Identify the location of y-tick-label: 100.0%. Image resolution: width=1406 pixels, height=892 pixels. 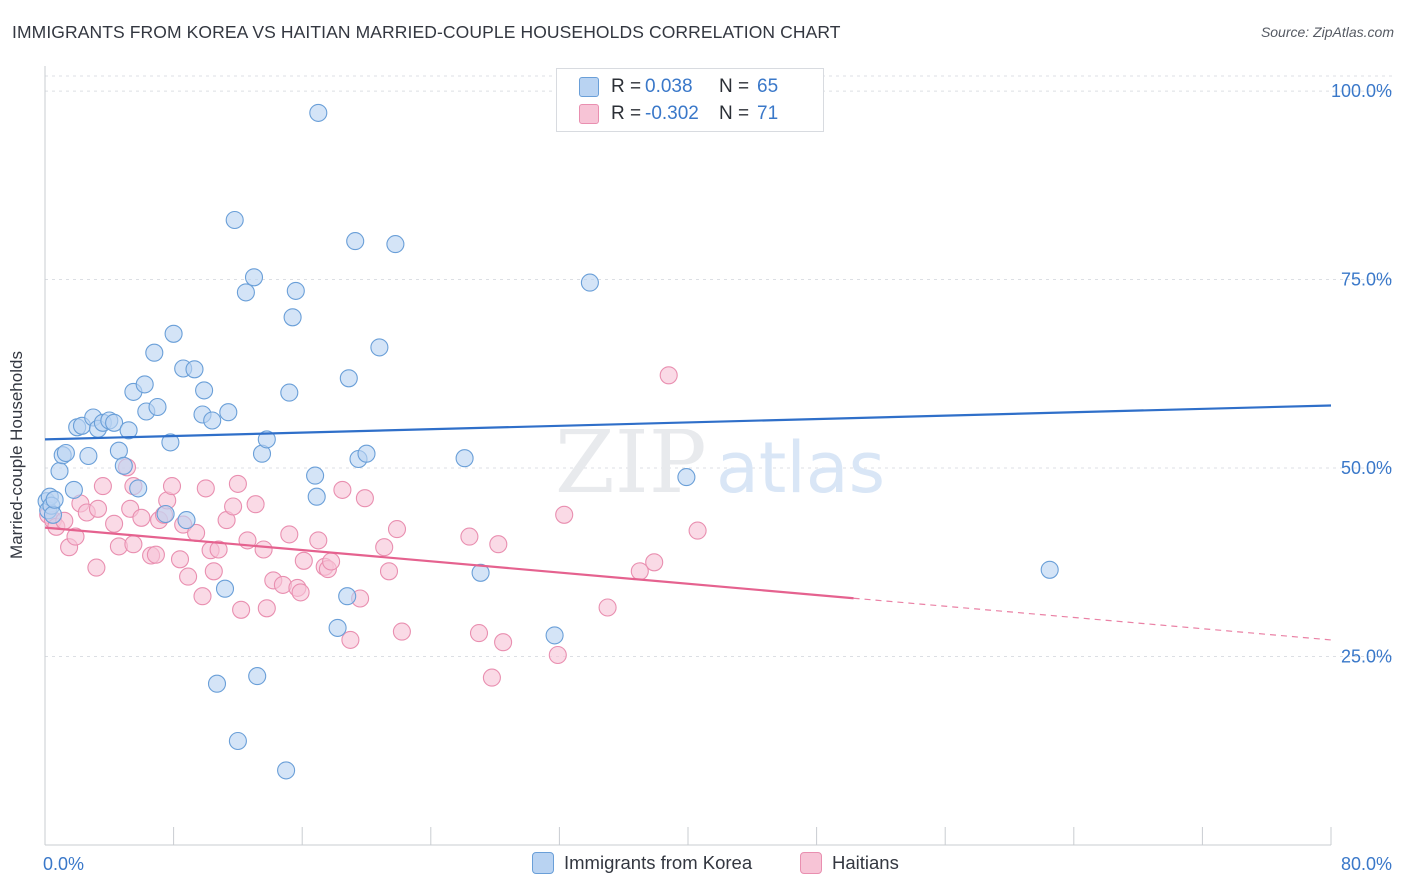
(1361, 91).